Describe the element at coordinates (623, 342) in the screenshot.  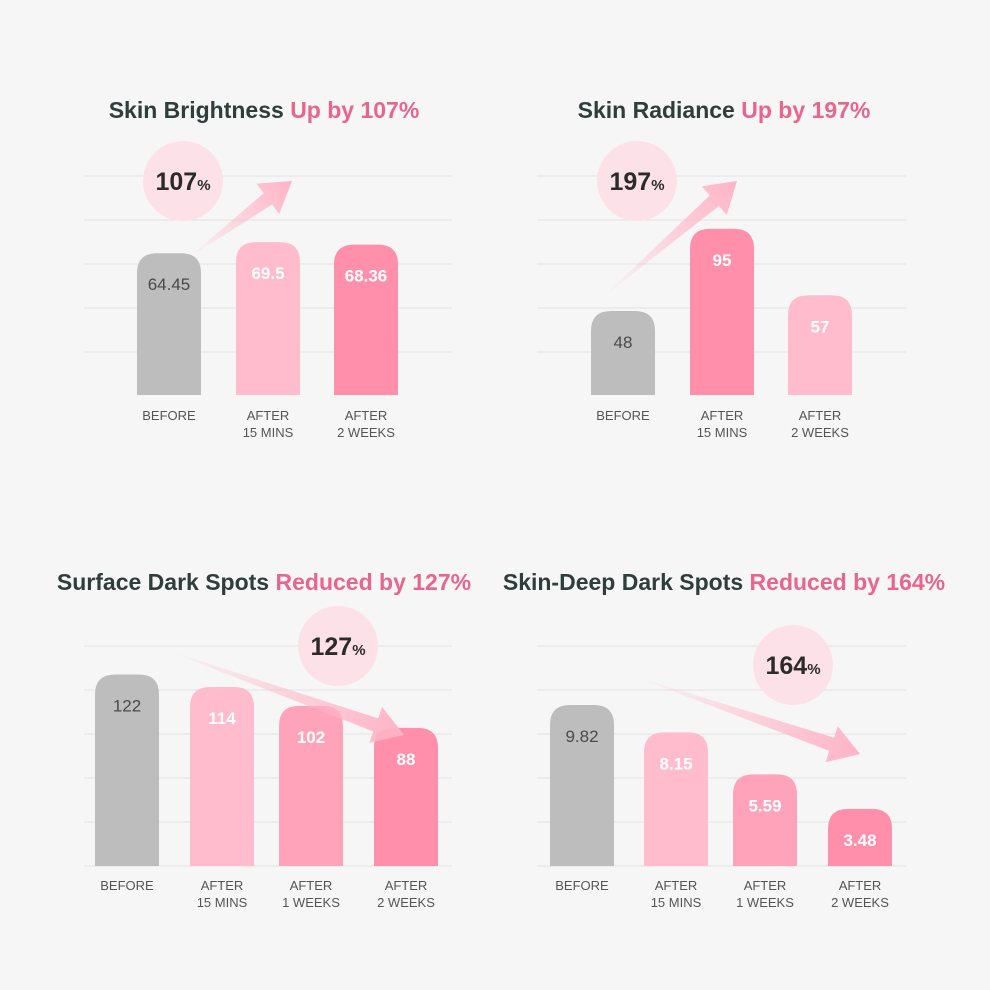
I see `bar-value-label: 48` at that location.